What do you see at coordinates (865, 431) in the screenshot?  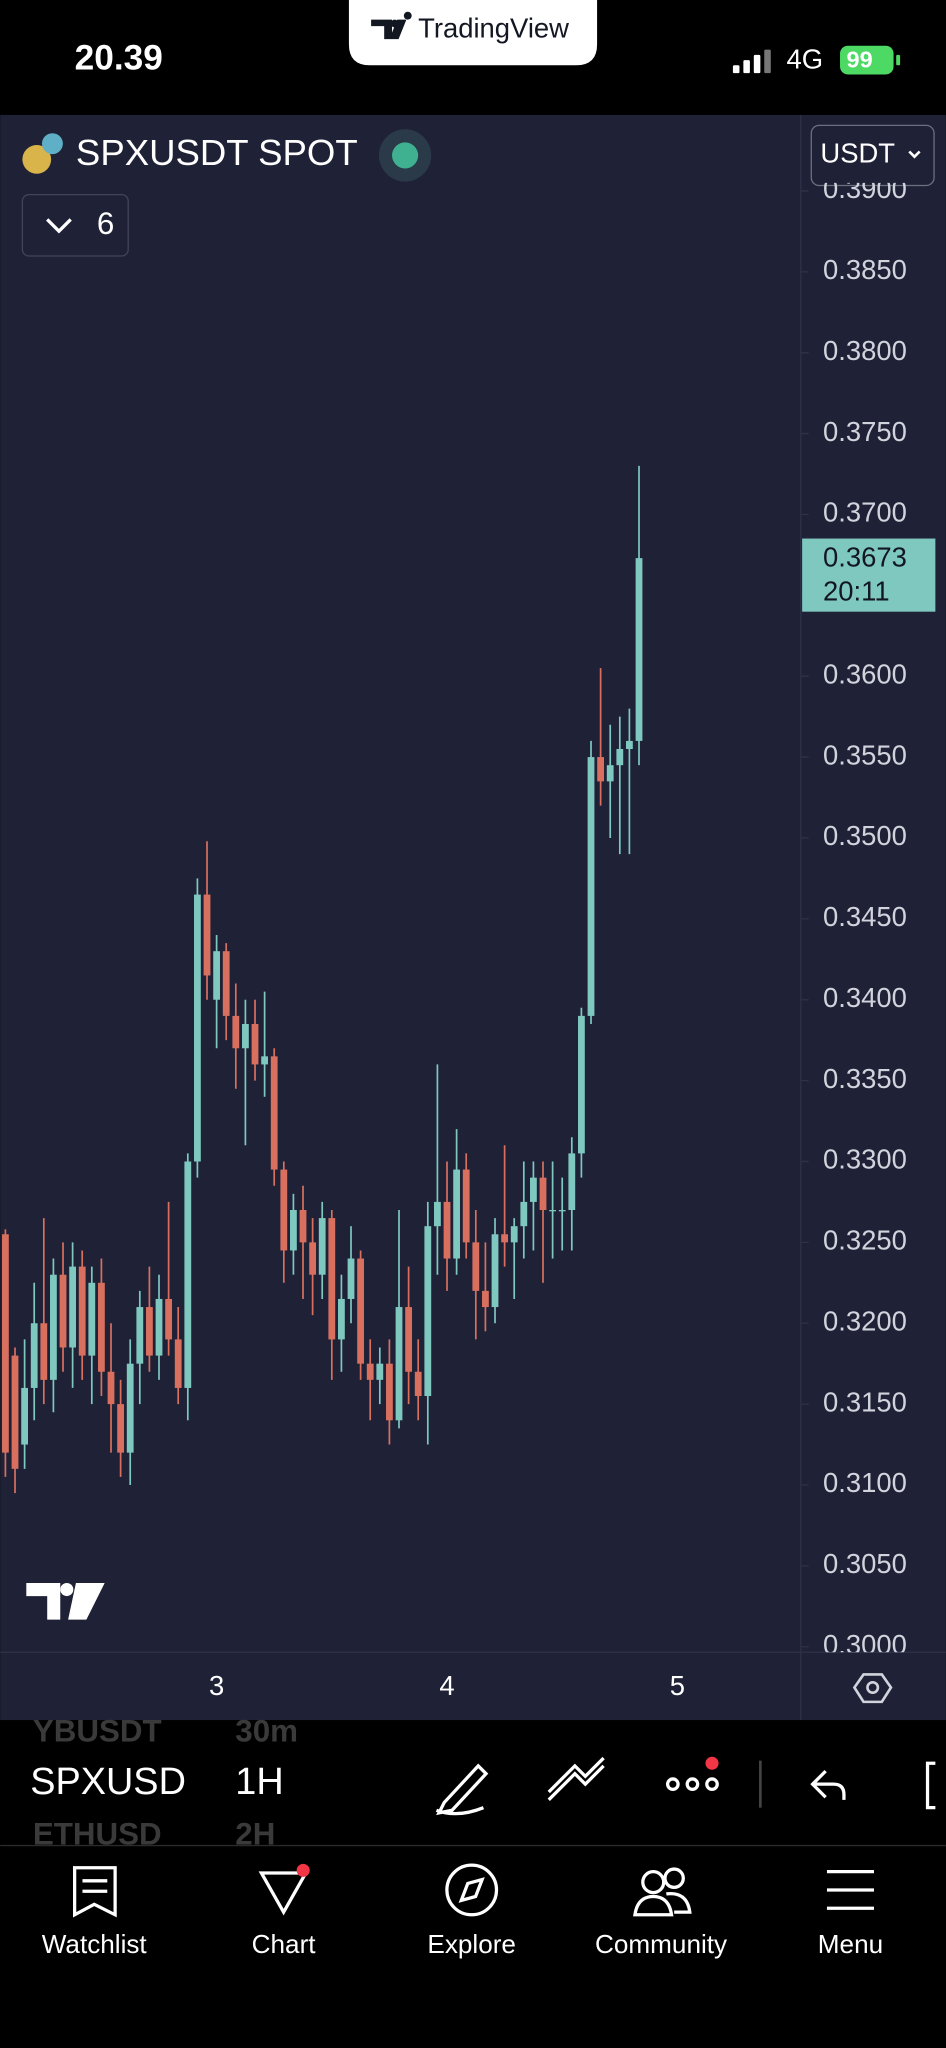 I see `y-tick-label: 0.3750` at bounding box center [865, 431].